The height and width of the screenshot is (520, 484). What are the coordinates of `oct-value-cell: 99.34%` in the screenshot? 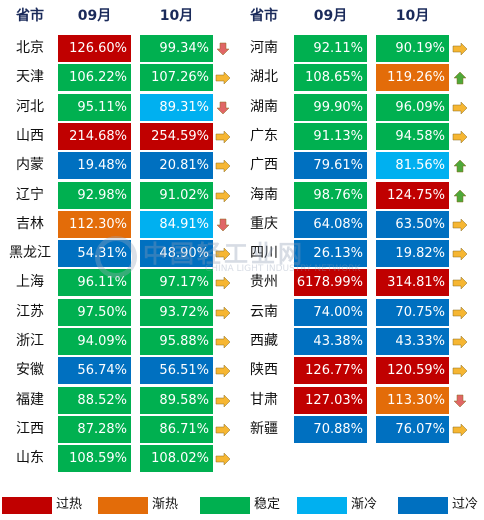 It's located at (176, 48).